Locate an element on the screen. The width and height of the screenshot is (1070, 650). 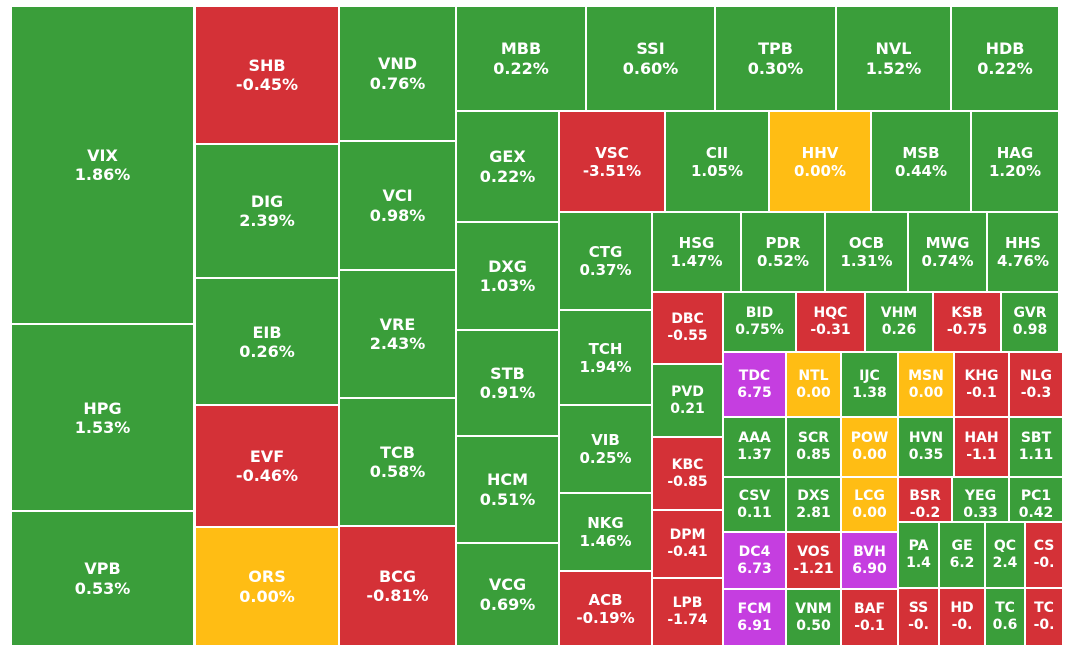
tile-hqc: HQC -0.31 is located at coordinates (830, 322).